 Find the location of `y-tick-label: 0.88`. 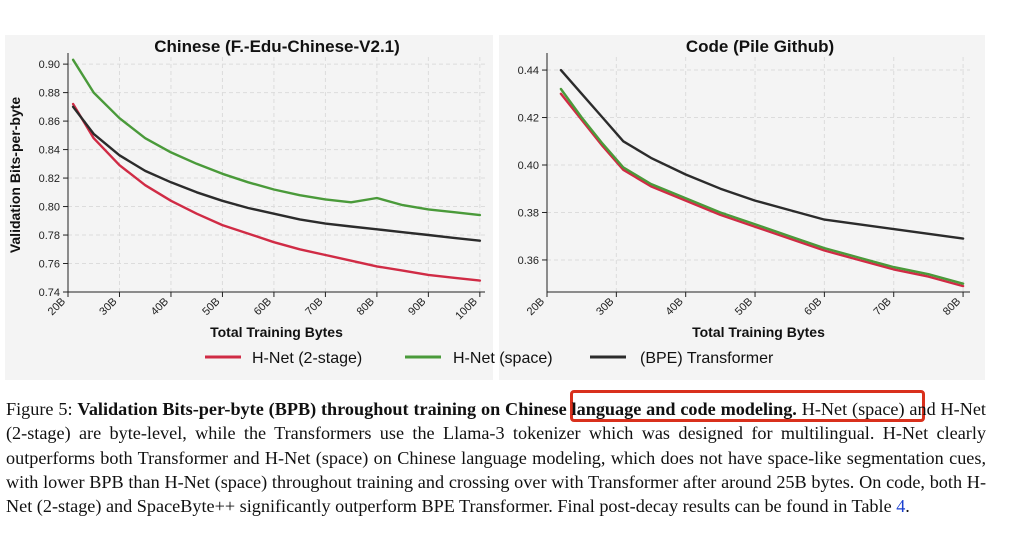

y-tick-label: 0.88 is located at coordinates (49, 94).